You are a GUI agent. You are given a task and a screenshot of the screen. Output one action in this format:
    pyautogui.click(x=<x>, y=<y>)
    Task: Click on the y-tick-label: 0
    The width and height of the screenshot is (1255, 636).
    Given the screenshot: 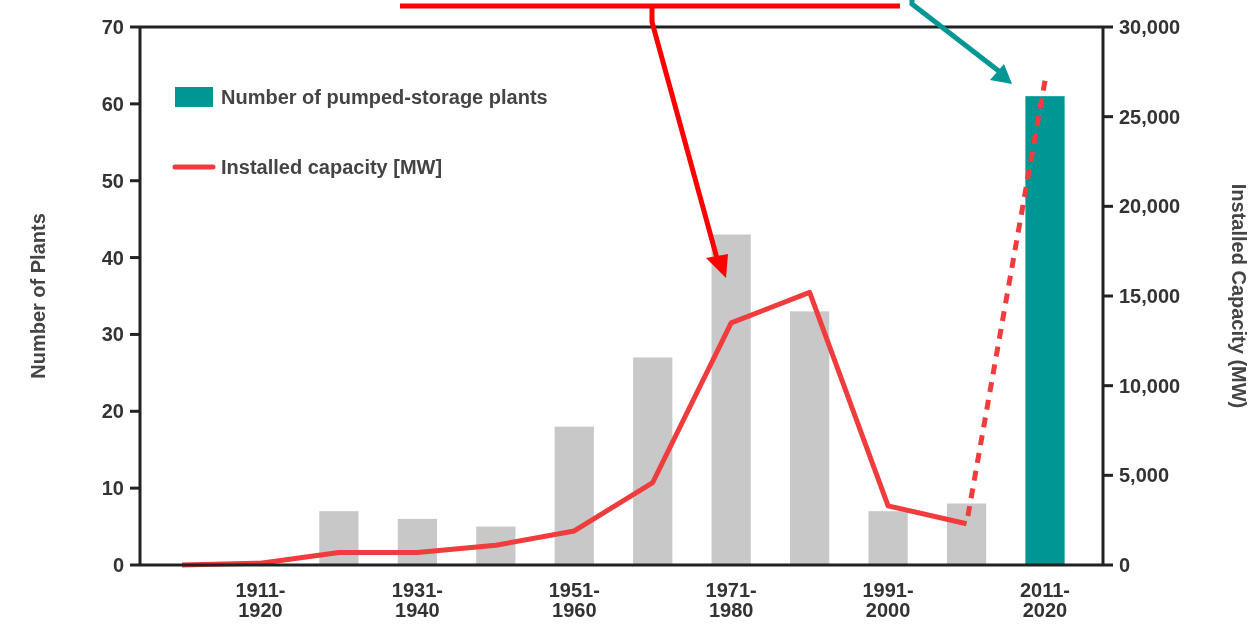 What is the action you would take?
    pyautogui.click(x=118, y=565)
    